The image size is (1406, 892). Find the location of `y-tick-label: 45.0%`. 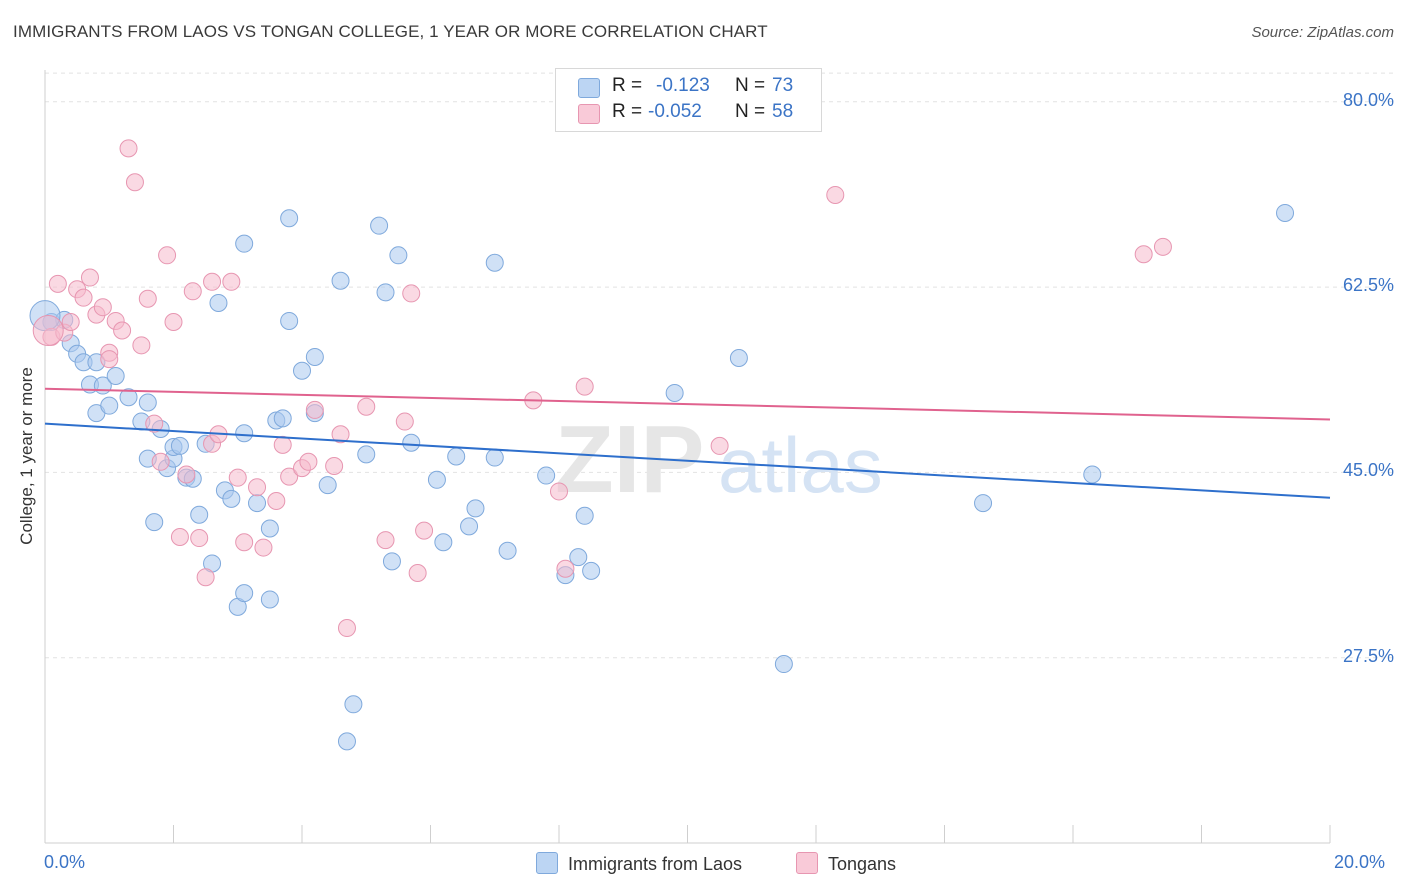

y-tick-label: 45.0% is located at coordinates (1368, 470).